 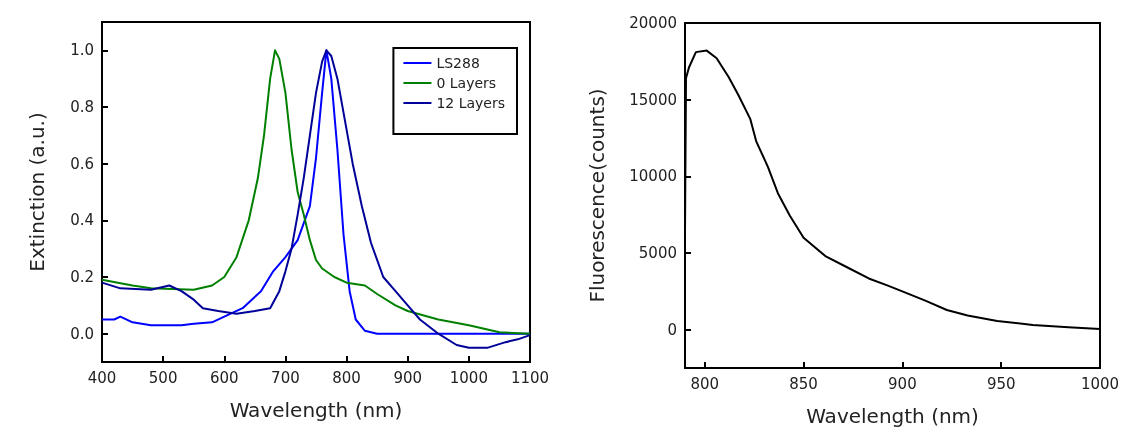 I want to click on legend-label: LS288, so click(x=458, y=63).